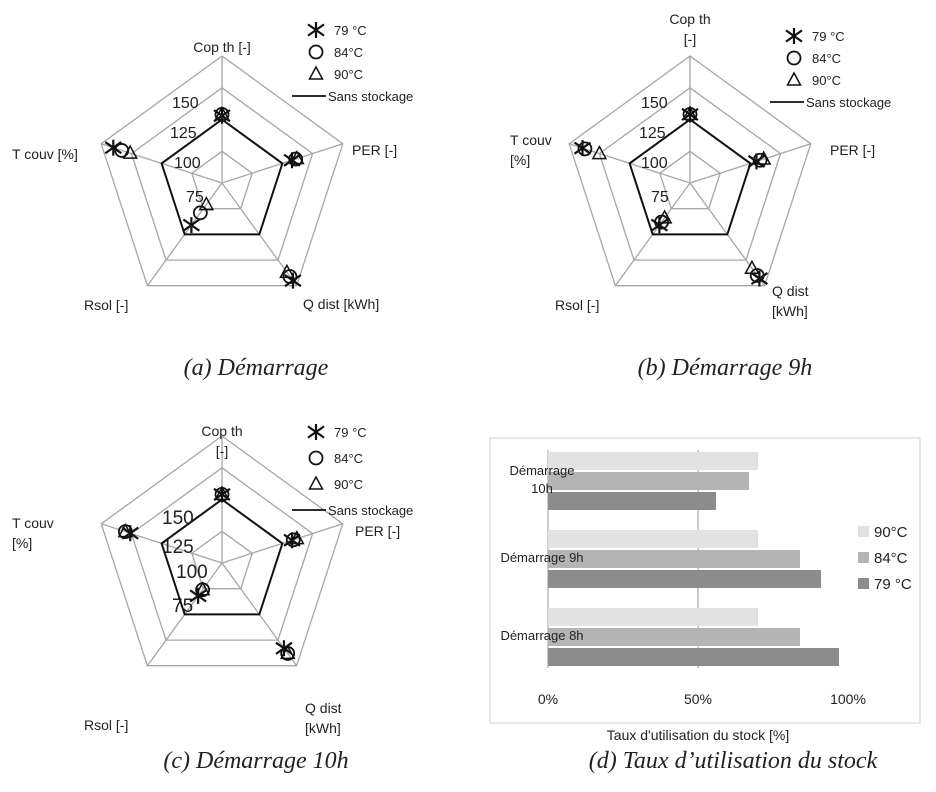  I want to click on bar-legend: 90°C 84°C 79 °C, so click(885, 558).